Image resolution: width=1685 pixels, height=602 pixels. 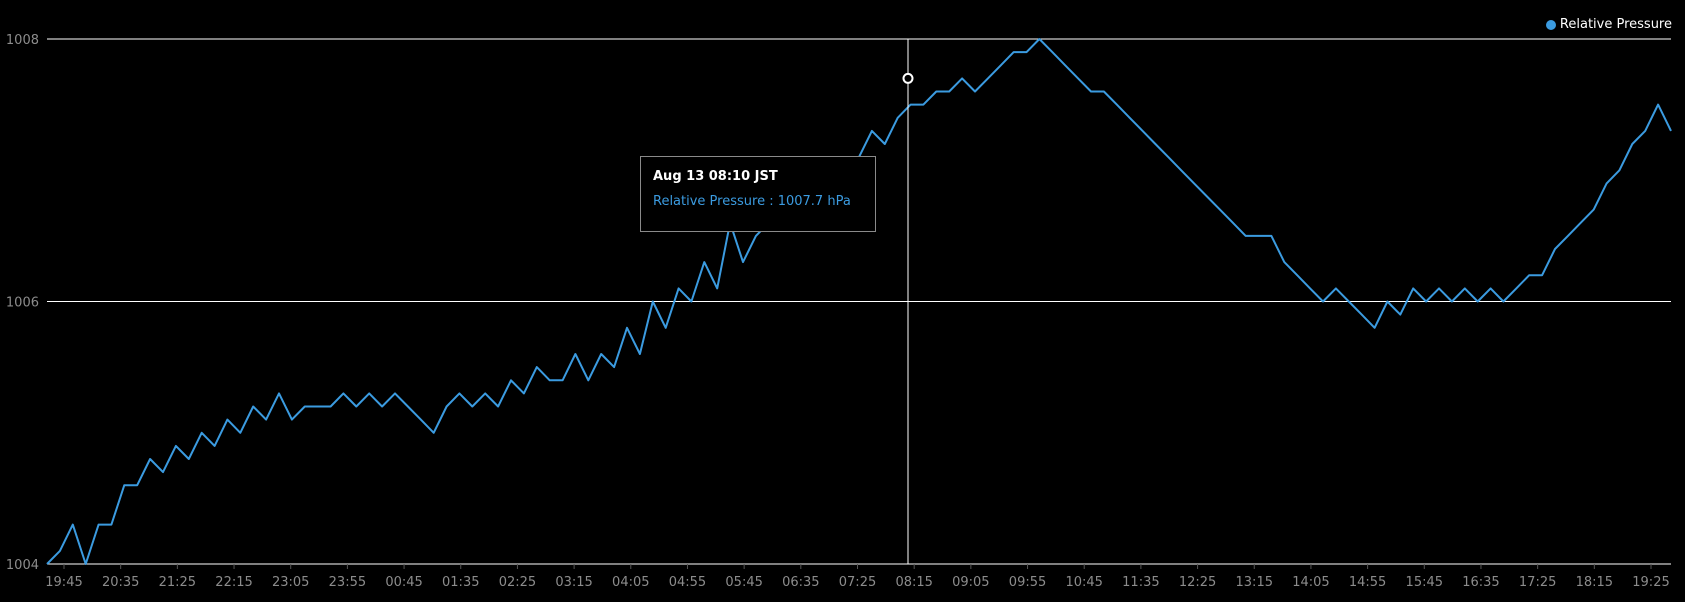 What do you see at coordinates (1537, 582) in the screenshot?
I see `x-tick-label: 17:25` at bounding box center [1537, 582].